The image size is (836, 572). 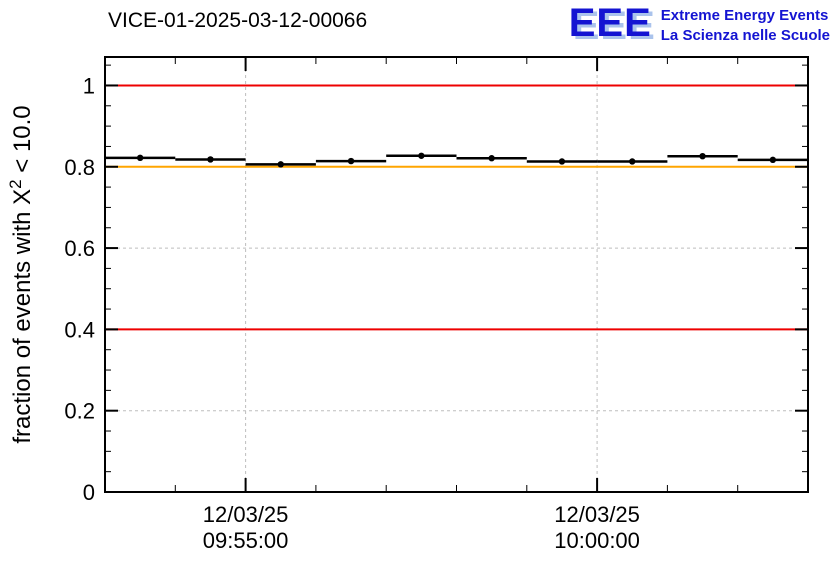 I want to click on svg-text: 10:00:00, so click(x=597, y=540).